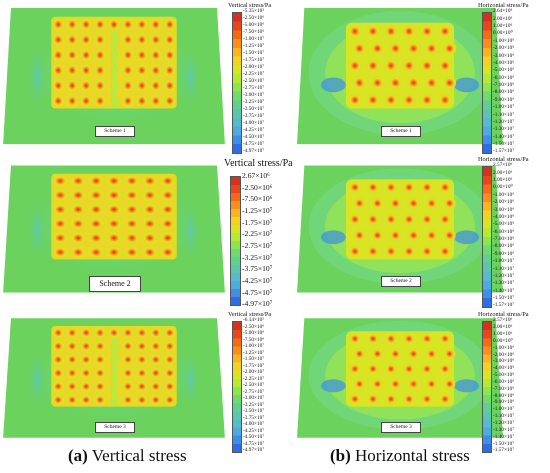  What do you see at coordinates (504, 77) in the screenshot?
I see `legend-tick: -6.00×10⁶` at bounding box center [504, 77].